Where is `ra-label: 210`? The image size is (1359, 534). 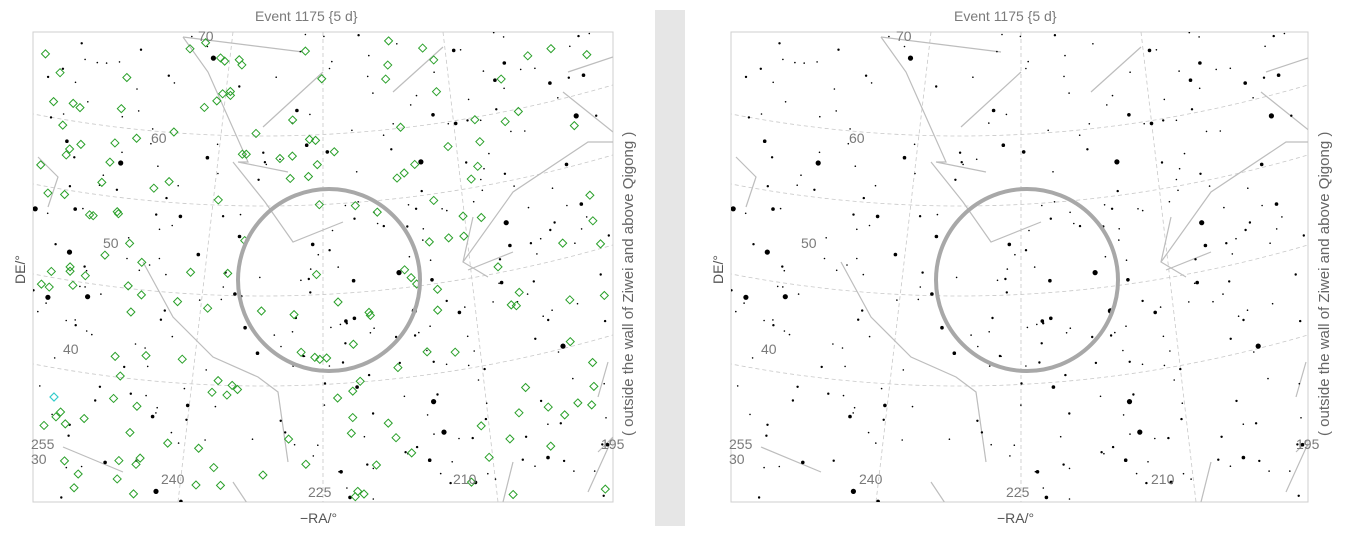
ra-label: 210 is located at coordinates (465, 479).